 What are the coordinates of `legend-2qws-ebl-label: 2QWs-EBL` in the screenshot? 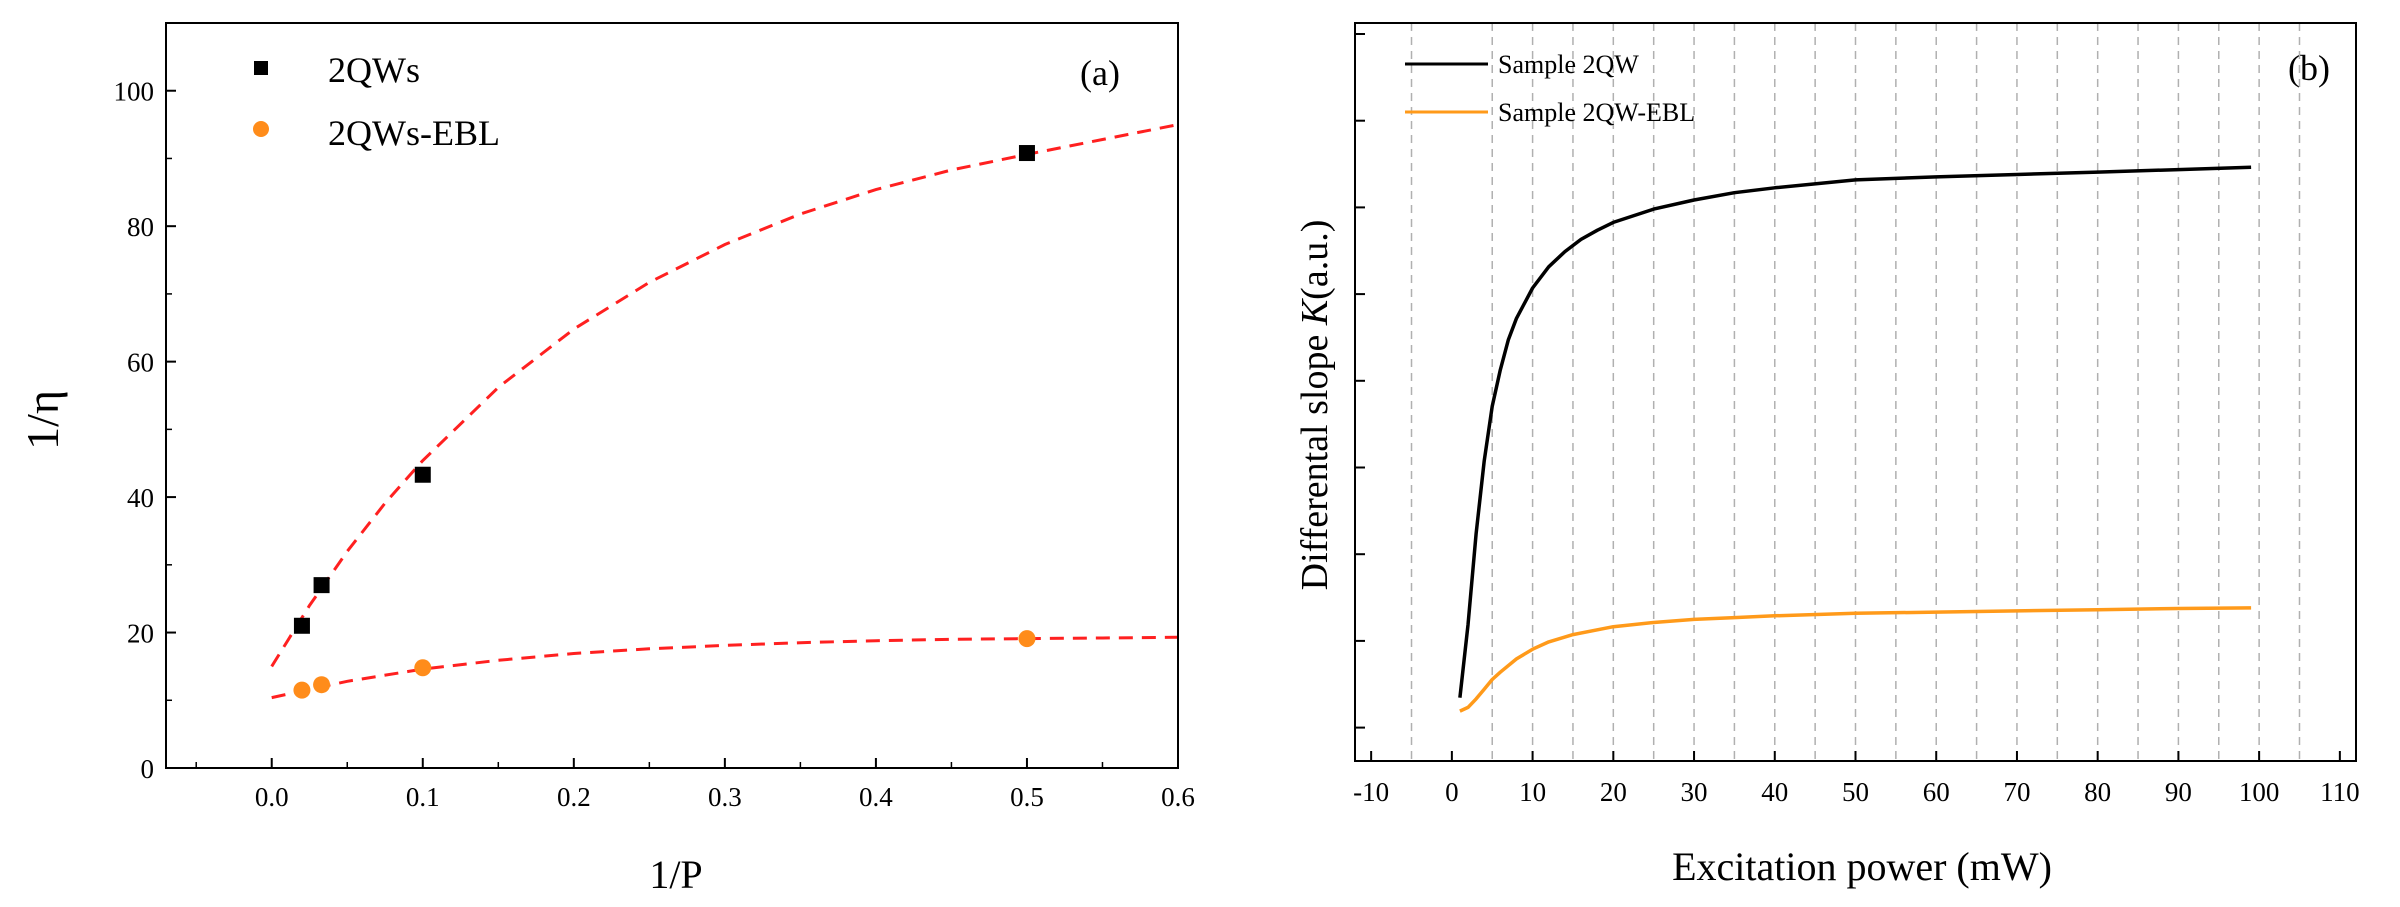 It's located at (414, 133).